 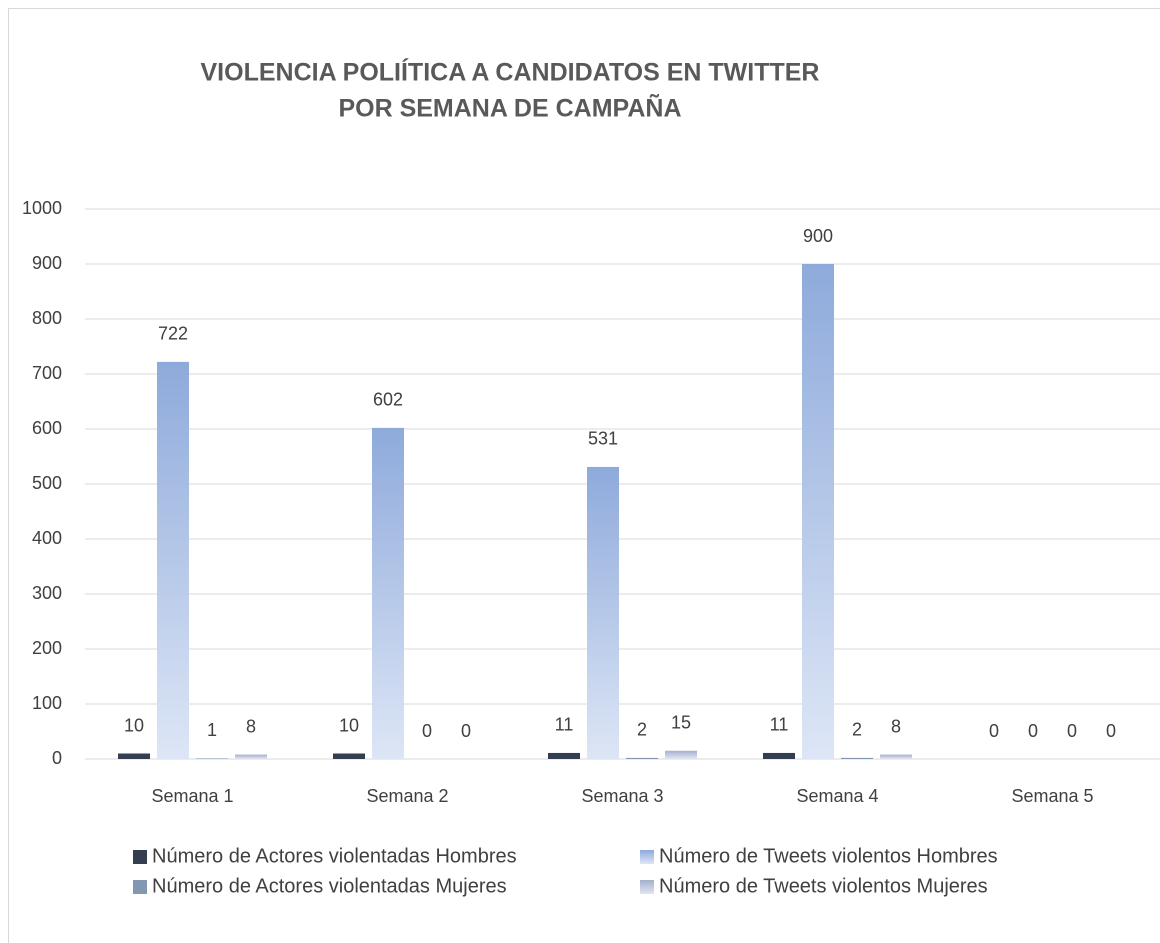 What do you see at coordinates (47, 483) in the screenshot?
I see `y-tick-label: 500` at bounding box center [47, 483].